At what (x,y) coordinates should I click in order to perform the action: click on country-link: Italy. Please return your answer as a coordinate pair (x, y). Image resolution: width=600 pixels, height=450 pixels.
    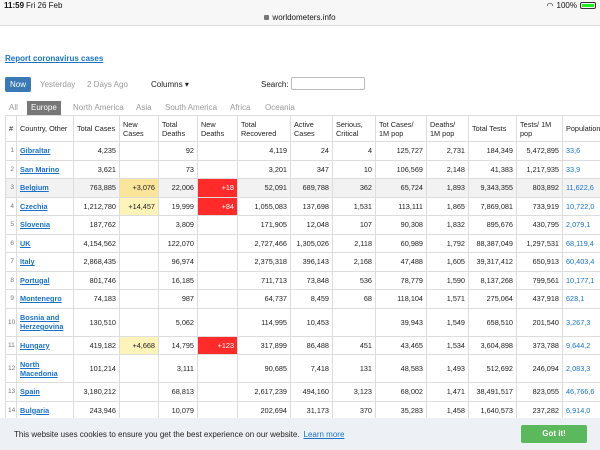
    Looking at the image, I should click on (27, 262).